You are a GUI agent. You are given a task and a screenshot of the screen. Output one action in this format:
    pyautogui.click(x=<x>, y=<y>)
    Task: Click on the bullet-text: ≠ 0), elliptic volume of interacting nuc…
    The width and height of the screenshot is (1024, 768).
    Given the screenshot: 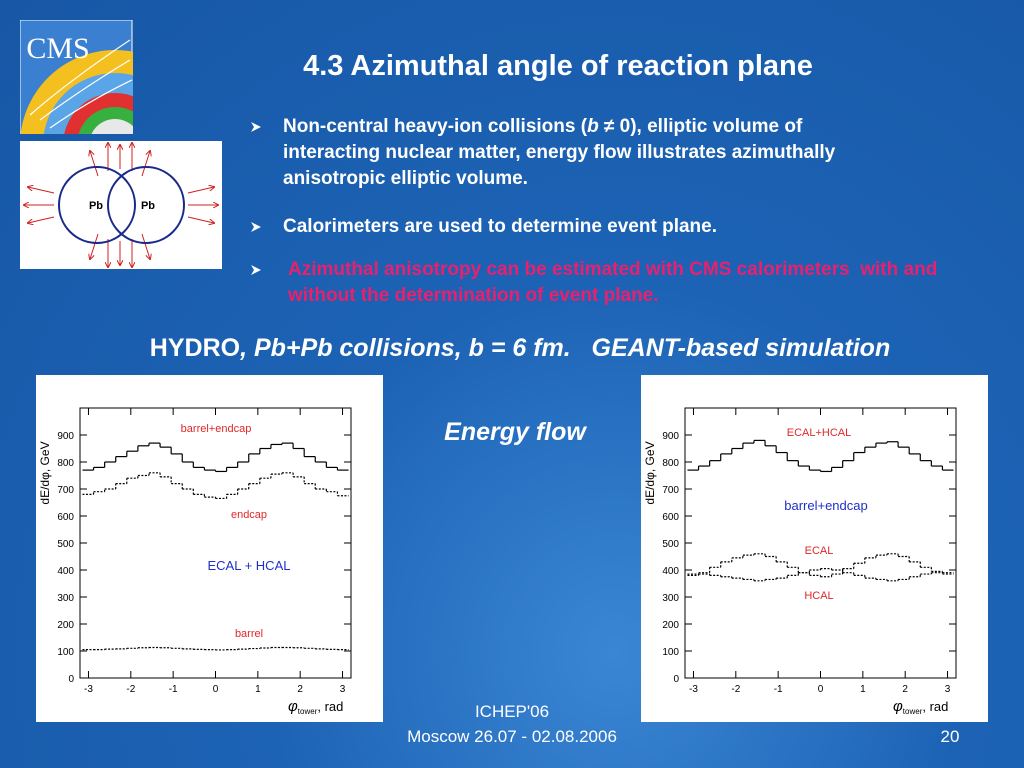 What is the action you would take?
    pyautogui.click(x=567, y=152)
    